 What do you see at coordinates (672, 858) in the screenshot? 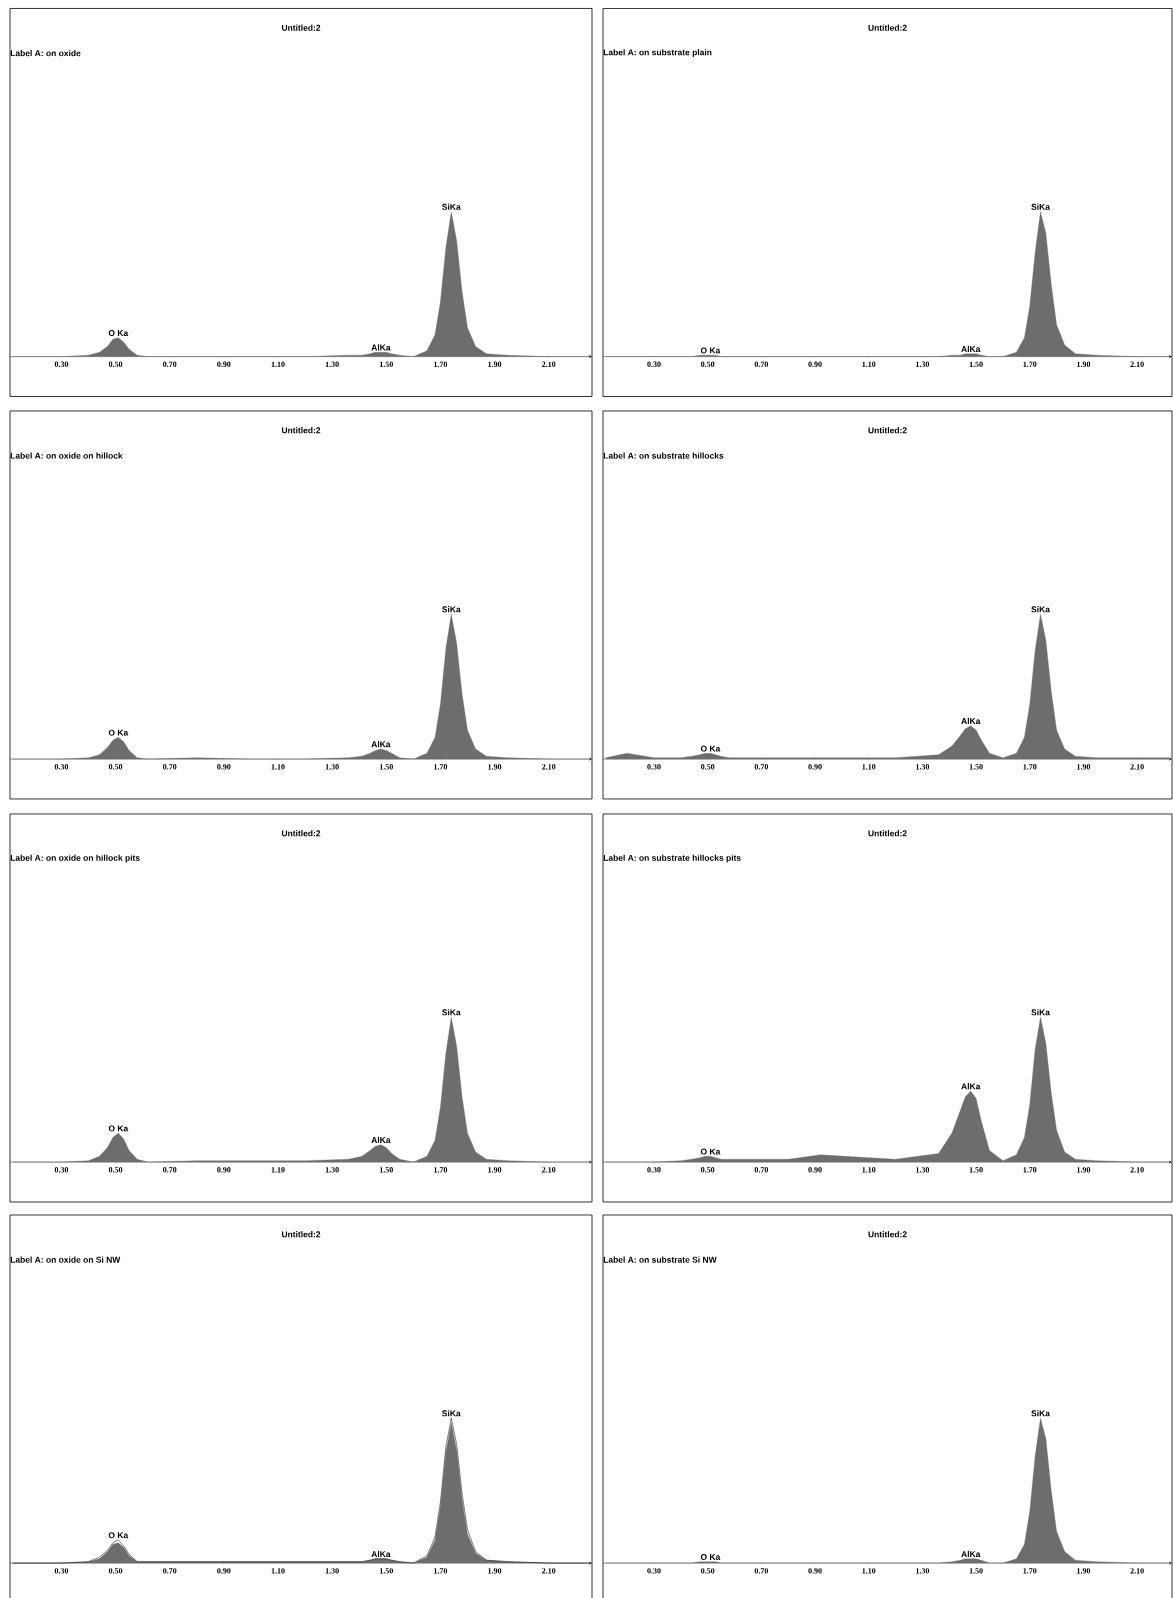
I see `chart-subtitle: Label A: on substrate hillocks pits` at bounding box center [672, 858].